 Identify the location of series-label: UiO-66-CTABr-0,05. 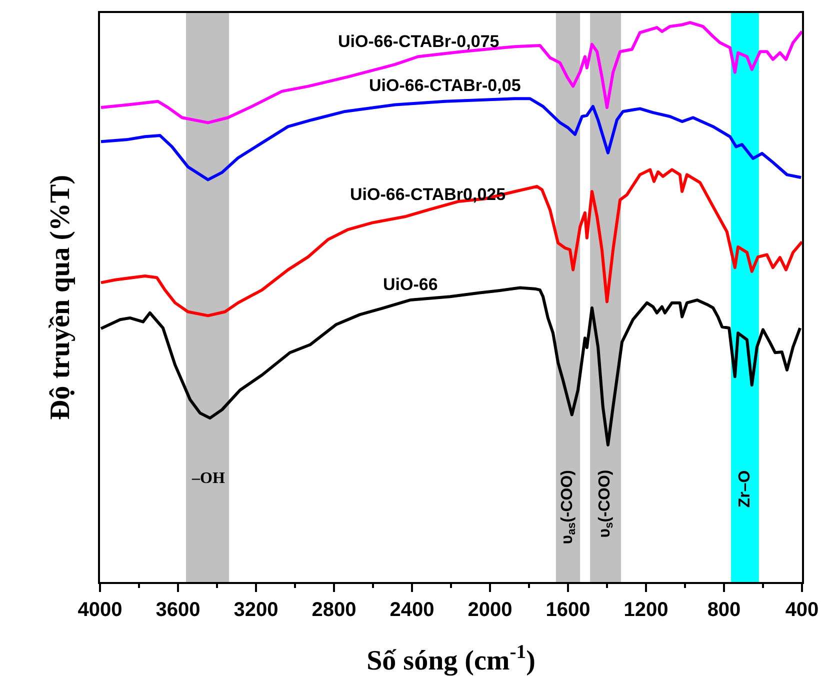
(445, 85).